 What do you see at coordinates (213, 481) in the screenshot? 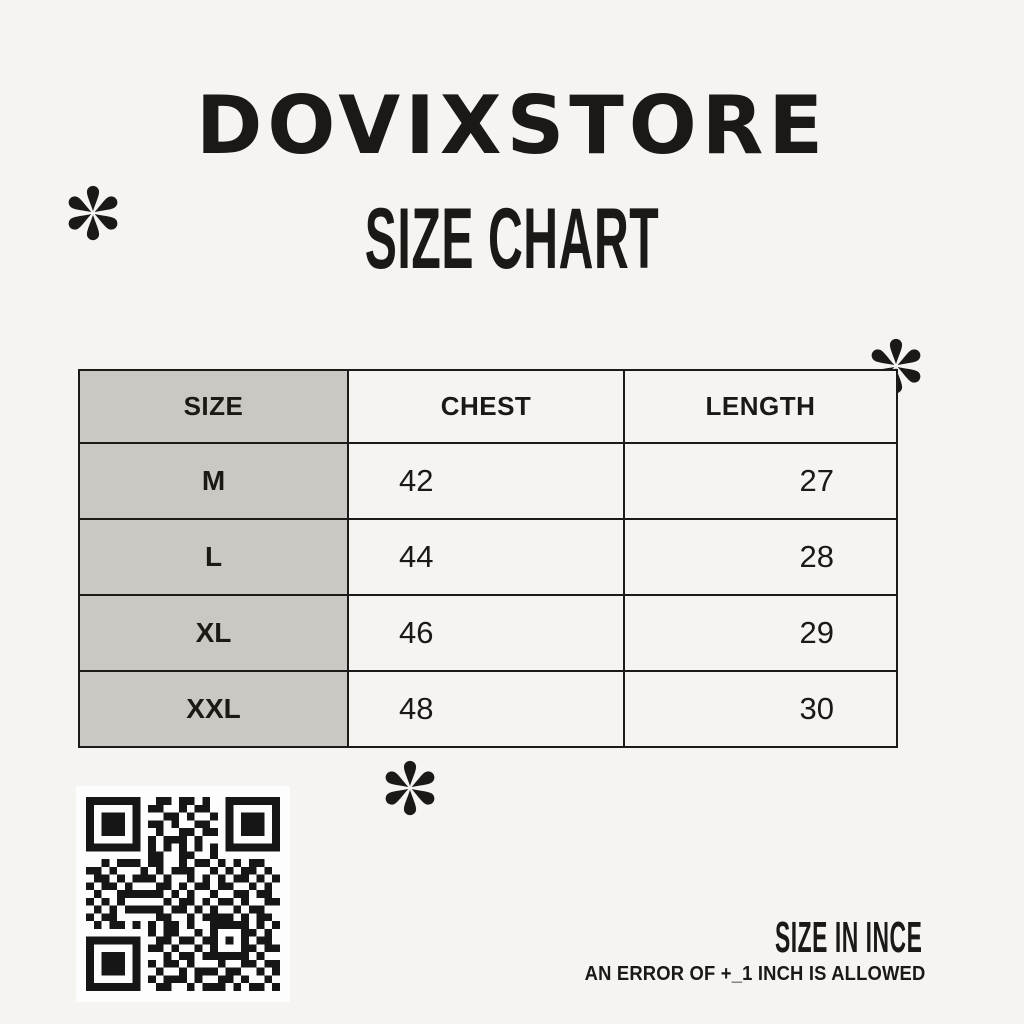
I see `size-cell: M` at bounding box center [213, 481].